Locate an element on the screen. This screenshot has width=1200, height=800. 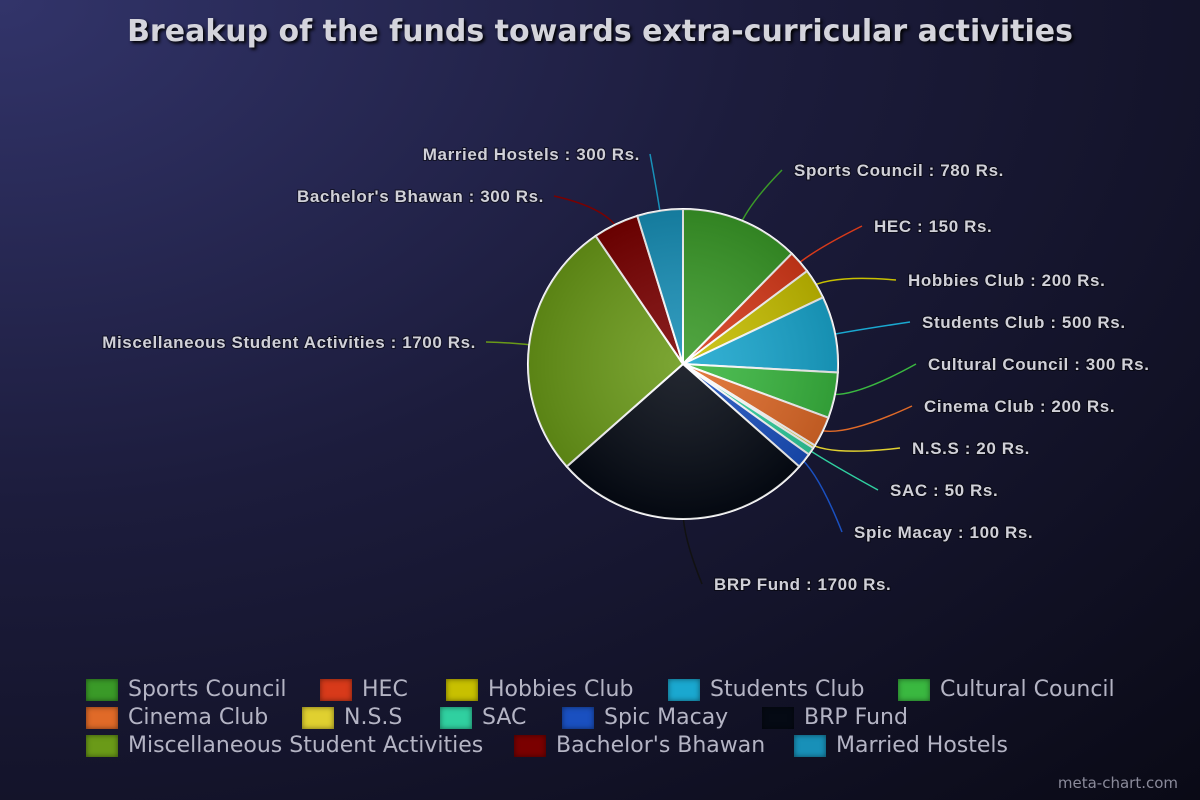
data-label: SAC : 50 Rs. is located at coordinates (944, 490).